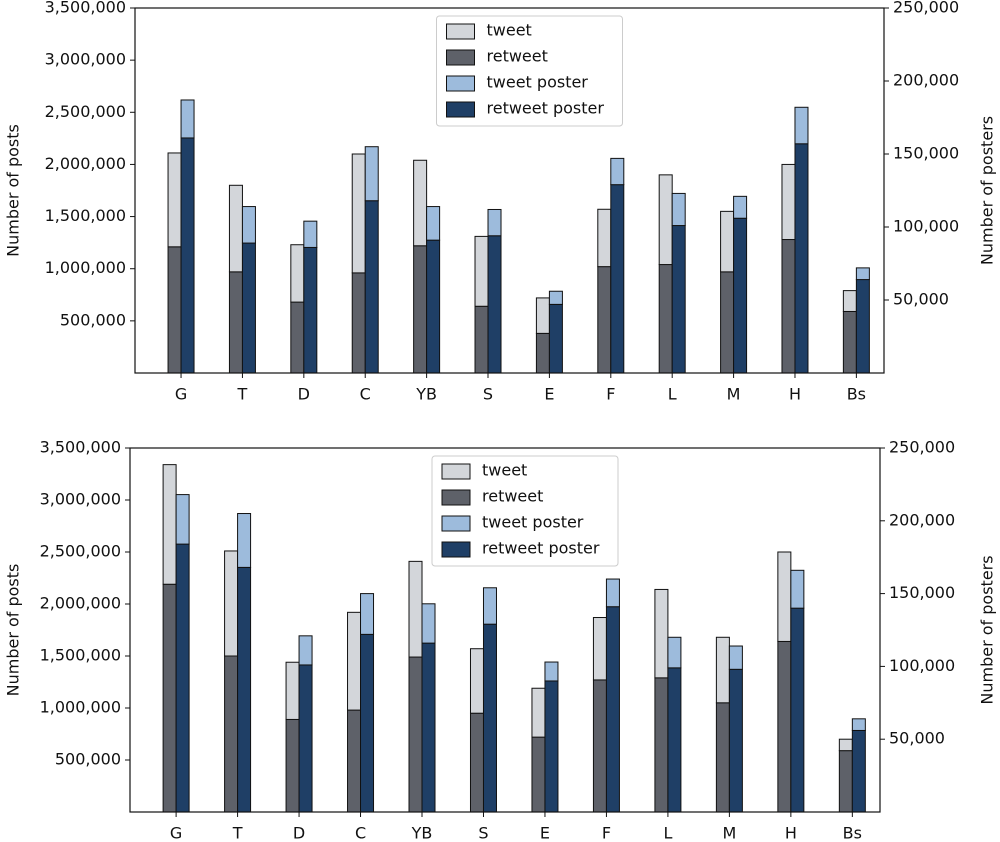 This screenshot has height=842, width=1000. Describe the element at coordinates (85, 8) in the screenshot. I see `y-tick-label: 3,500,000` at that location.